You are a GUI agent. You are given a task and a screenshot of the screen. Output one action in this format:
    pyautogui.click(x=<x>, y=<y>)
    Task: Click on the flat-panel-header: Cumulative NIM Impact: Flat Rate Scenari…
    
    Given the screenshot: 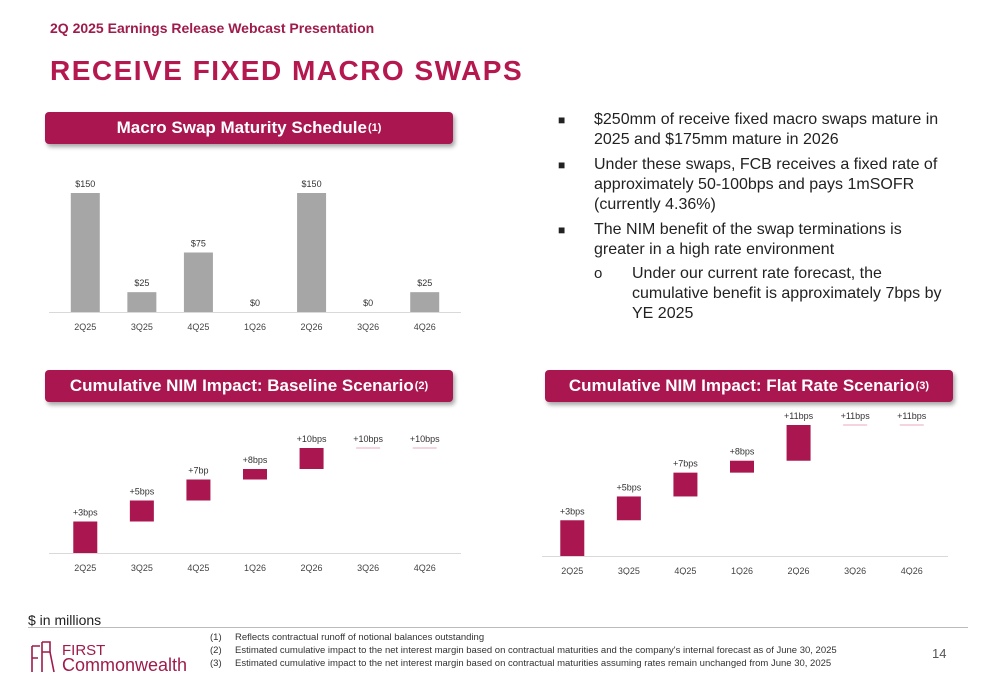 What is the action you would take?
    pyautogui.click(x=749, y=386)
    